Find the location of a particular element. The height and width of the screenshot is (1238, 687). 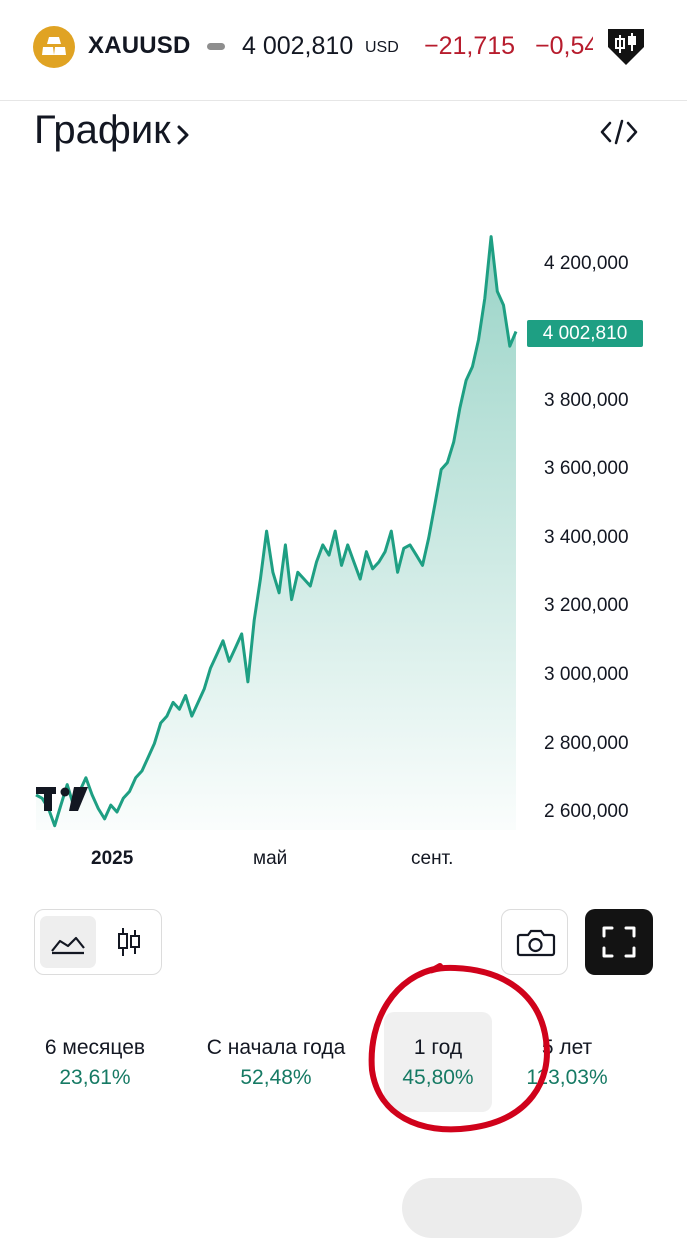

area-chart-button is located at coordinates (68, 942).